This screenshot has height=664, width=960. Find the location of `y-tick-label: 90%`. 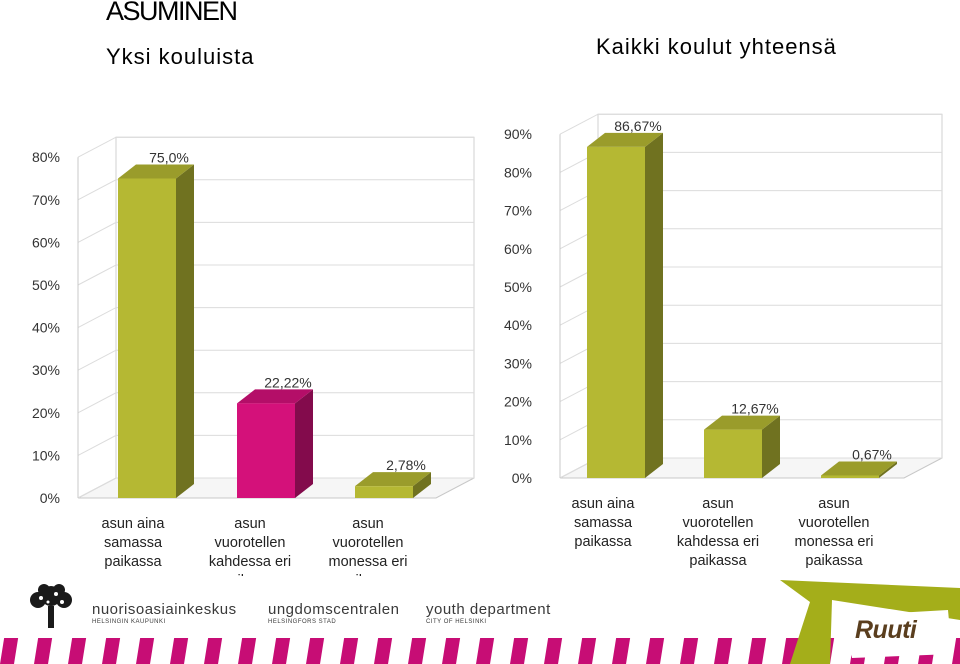

y-tick-label: 90% is located at coordinates (518, 134).